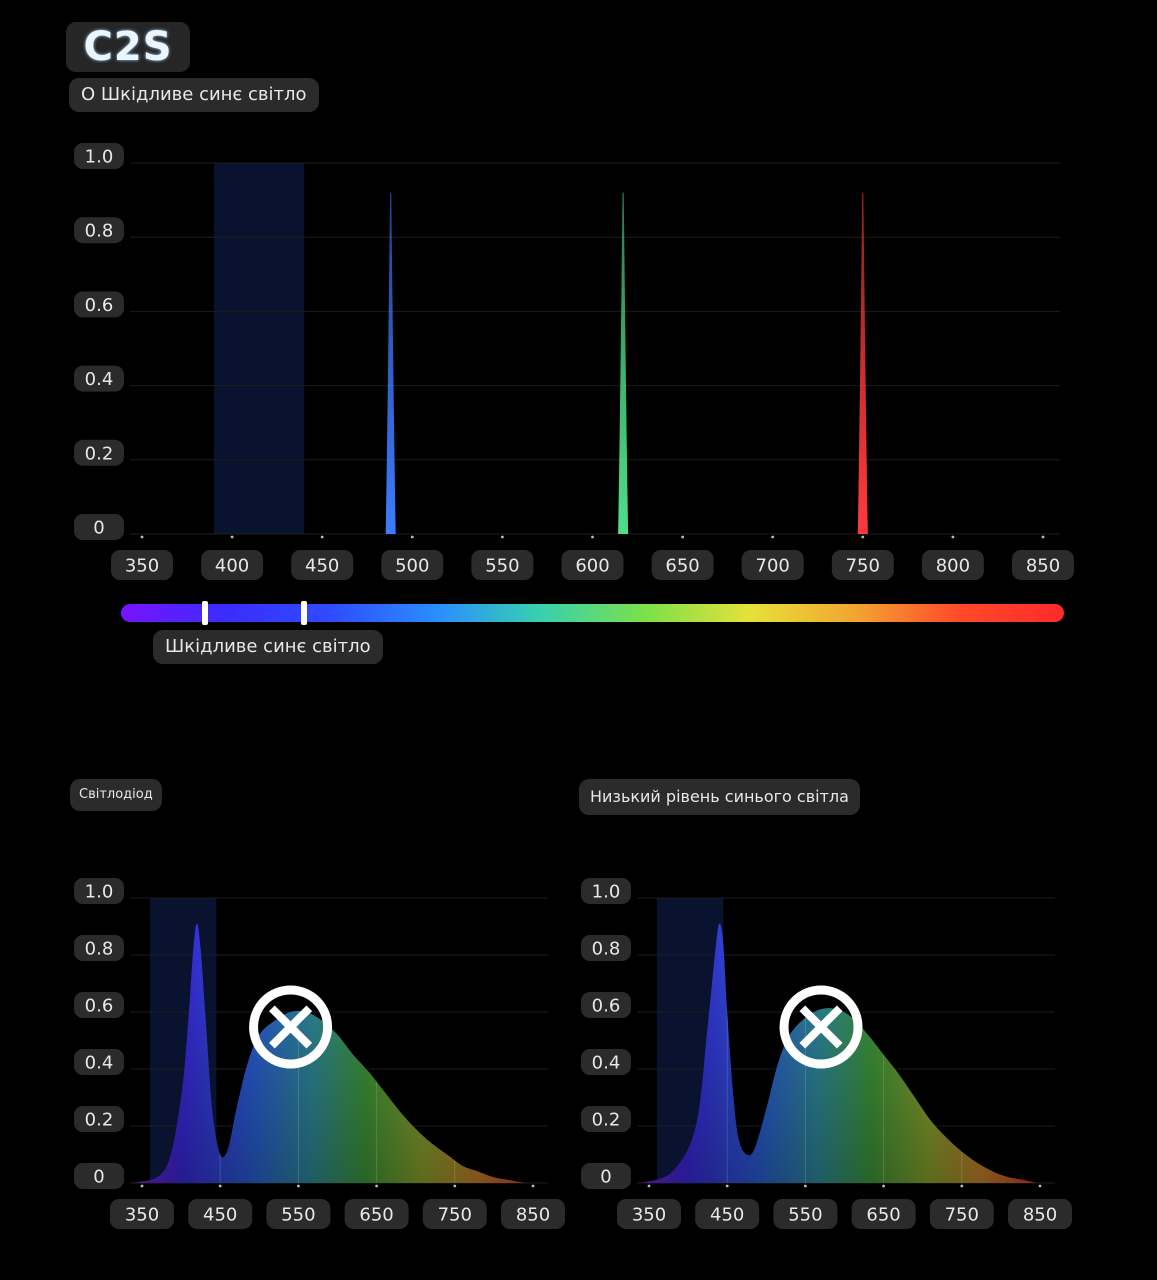 This screenshot has width=1157, height=1280. I want to click on x-tick-label: 650, so click(682, 565).